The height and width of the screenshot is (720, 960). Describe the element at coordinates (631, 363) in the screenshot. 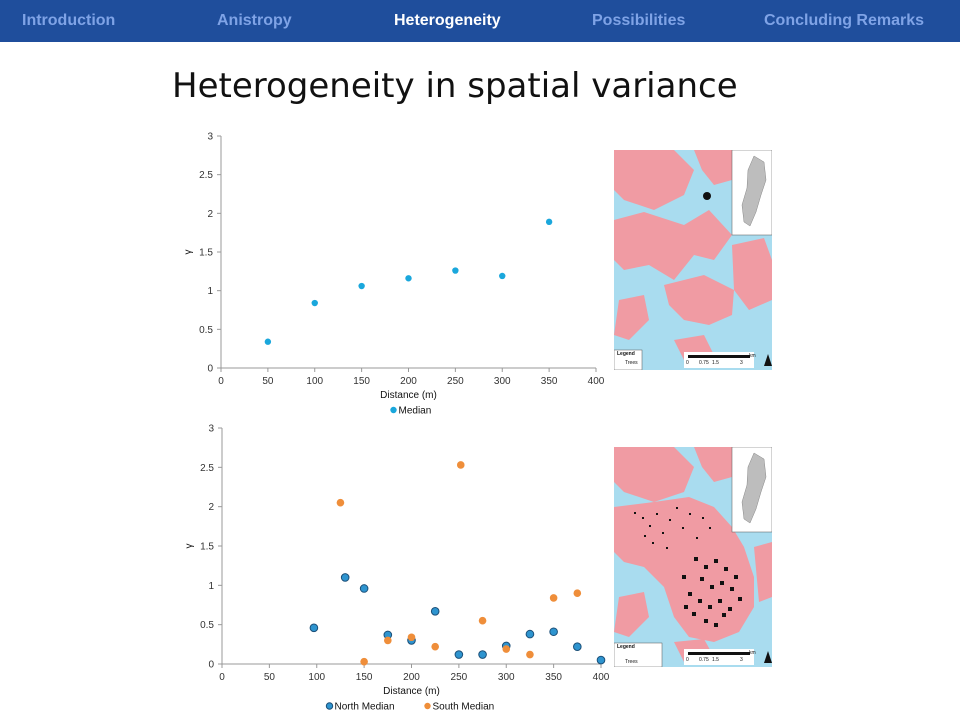

I see `map-top-legend-text: Trees` at that location.